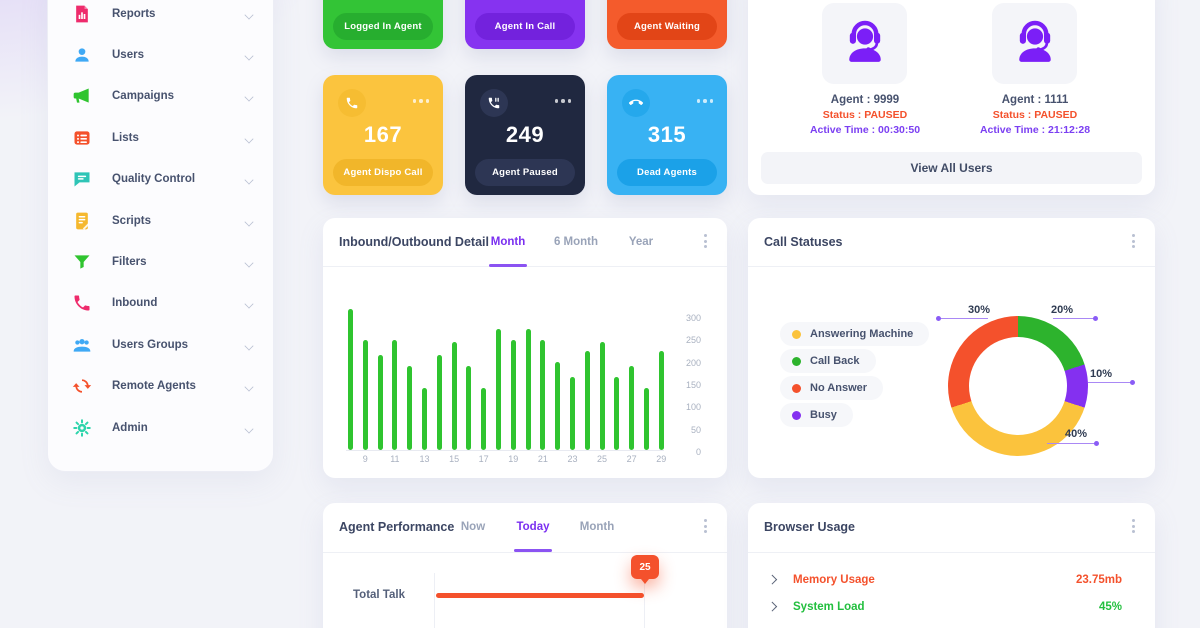  I want to click on legend-item-call-back: Call Back, so click(828, 361).